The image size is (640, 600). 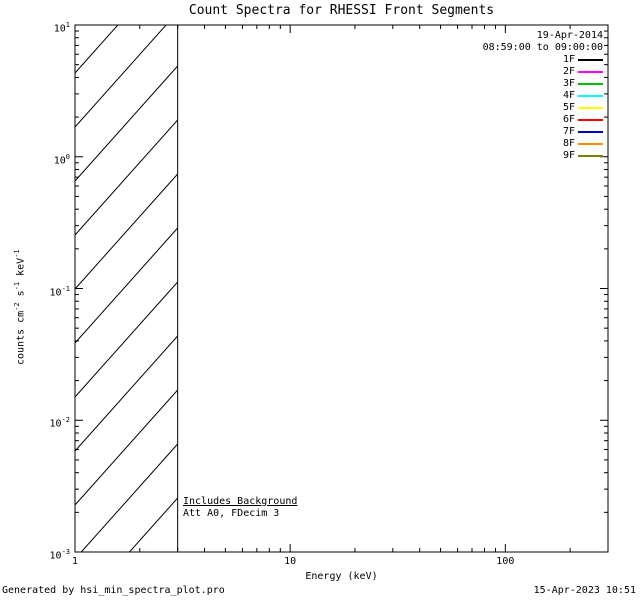 What do you see at coordinates (341, 10) in the screenshot?
I see `chart-title: Count Spectra for RHESSI Front Segments` at bounding box center [341, 10].